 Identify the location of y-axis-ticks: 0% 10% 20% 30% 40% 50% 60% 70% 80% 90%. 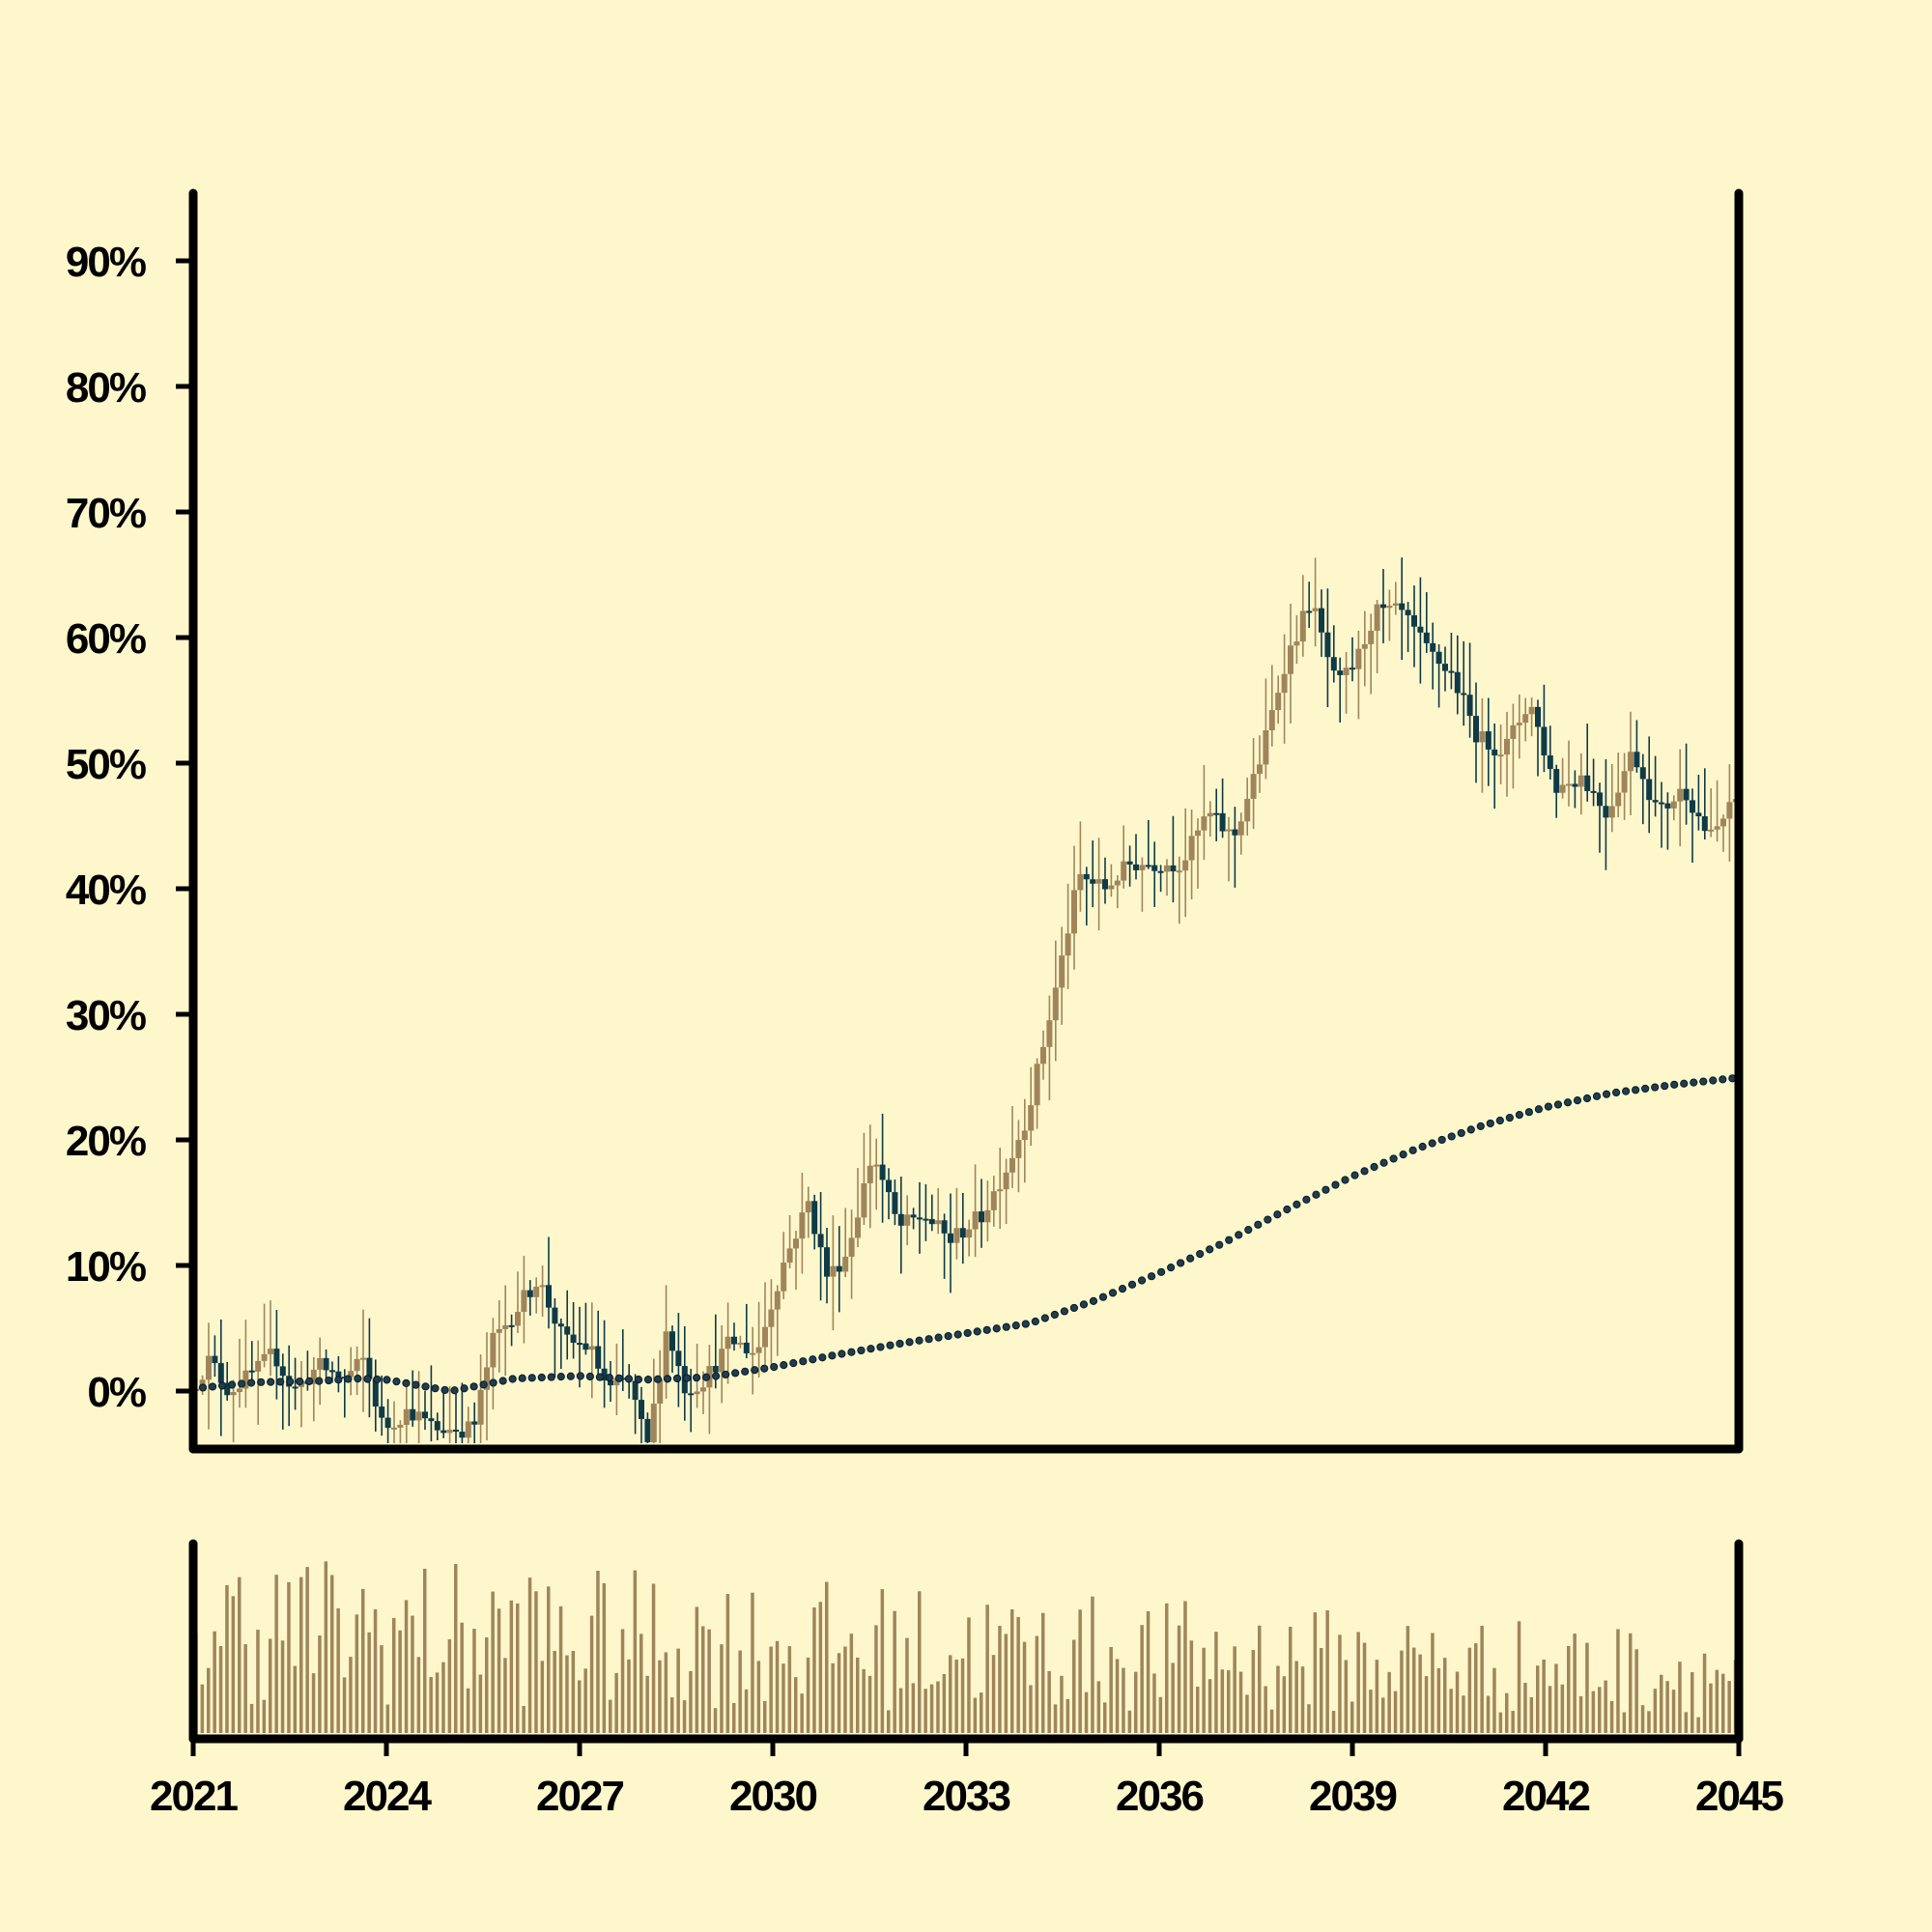
(129, 827).